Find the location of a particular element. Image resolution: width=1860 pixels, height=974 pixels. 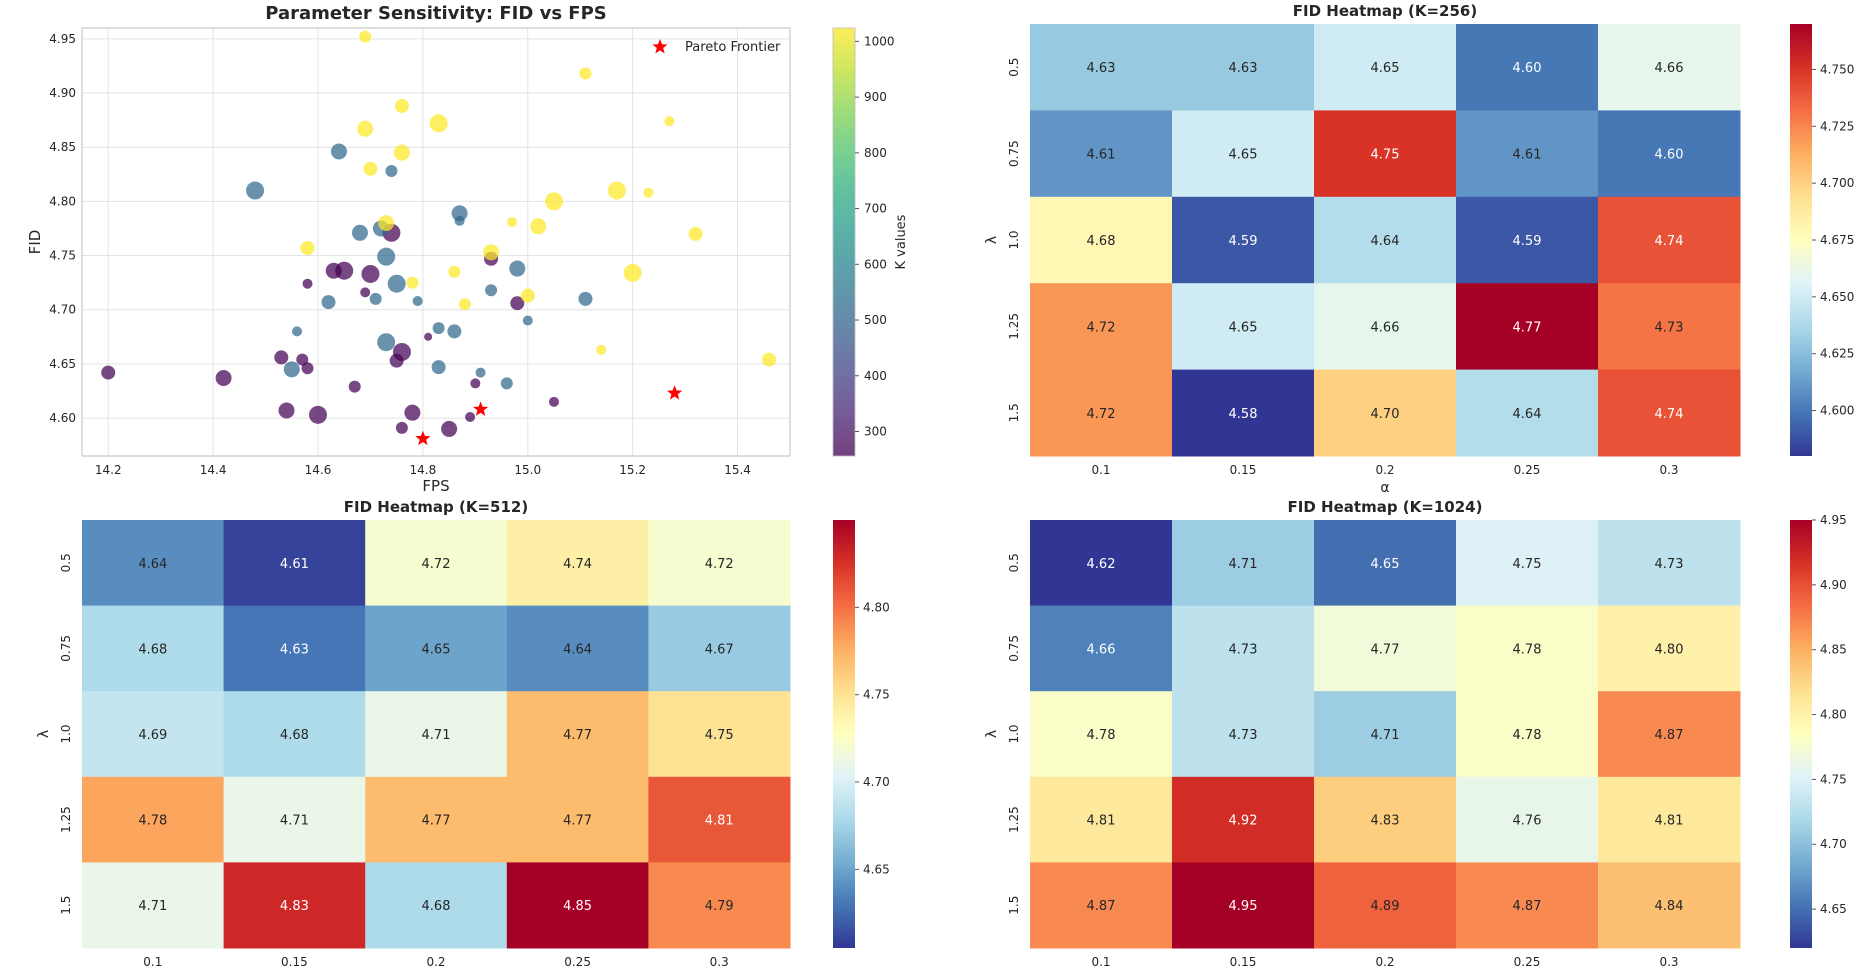

heatmap-k512-y-tick: 1.25 is located at coordinates (66, 819).